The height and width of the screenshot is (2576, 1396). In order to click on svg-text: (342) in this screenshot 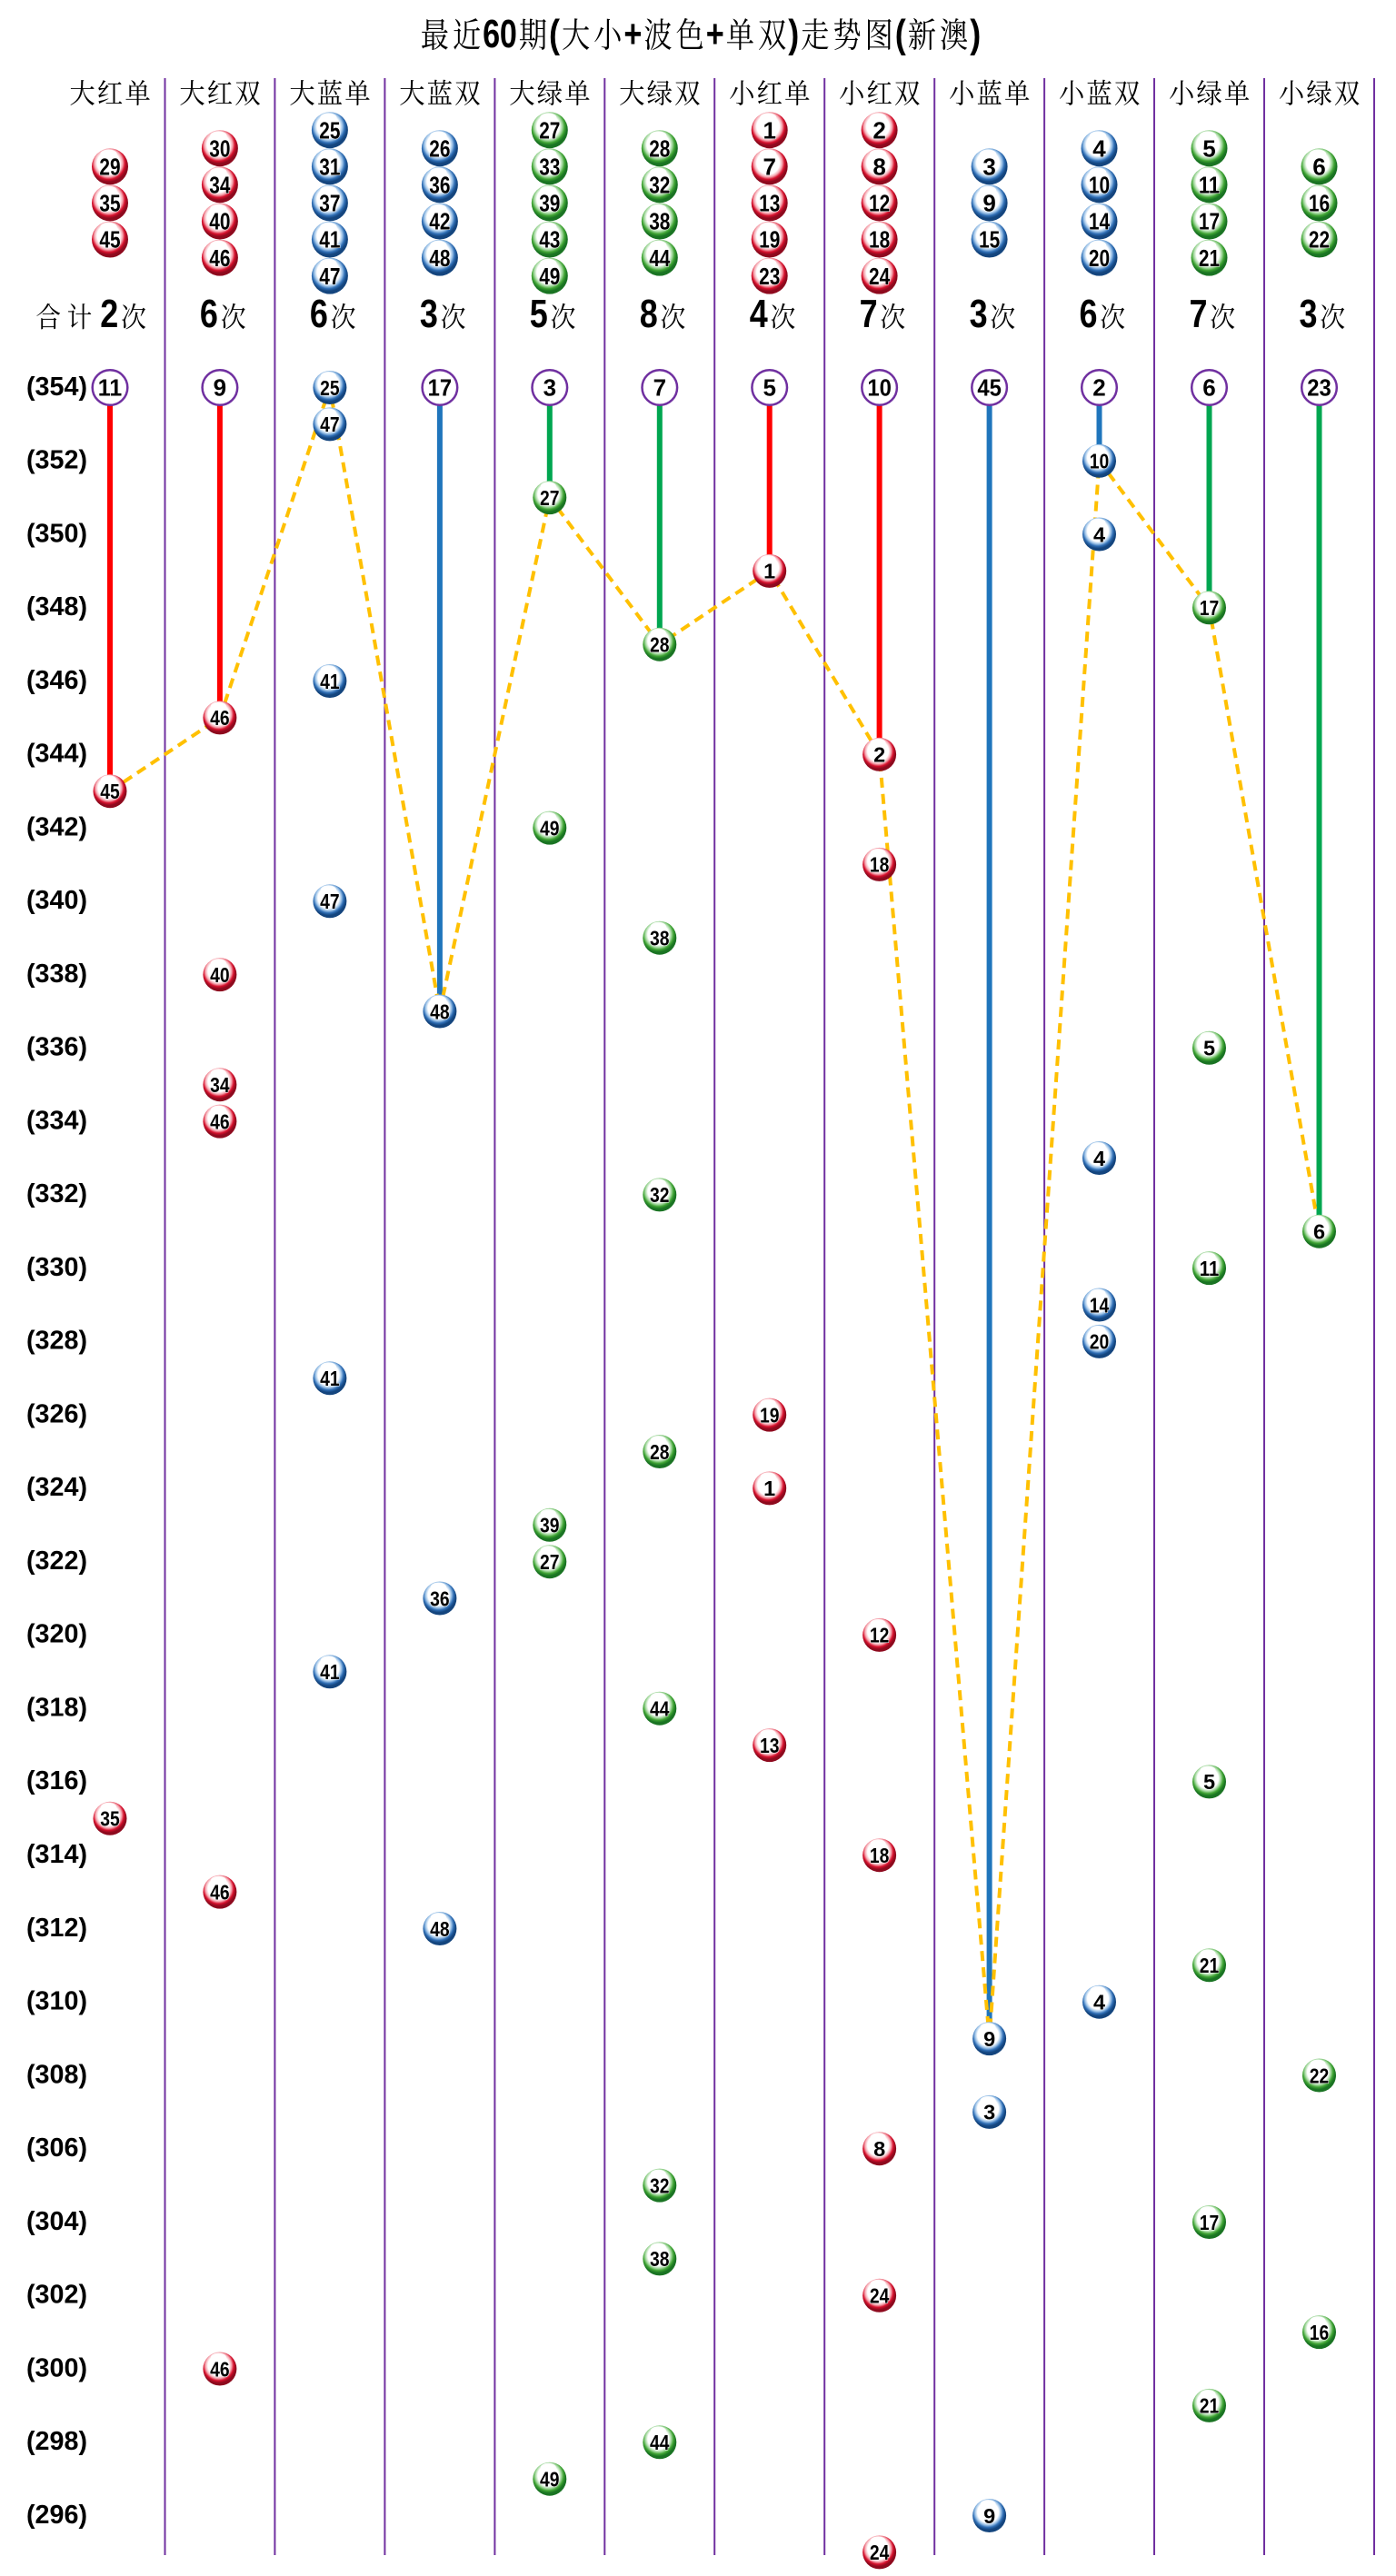, I will do `click(56, 827)`.